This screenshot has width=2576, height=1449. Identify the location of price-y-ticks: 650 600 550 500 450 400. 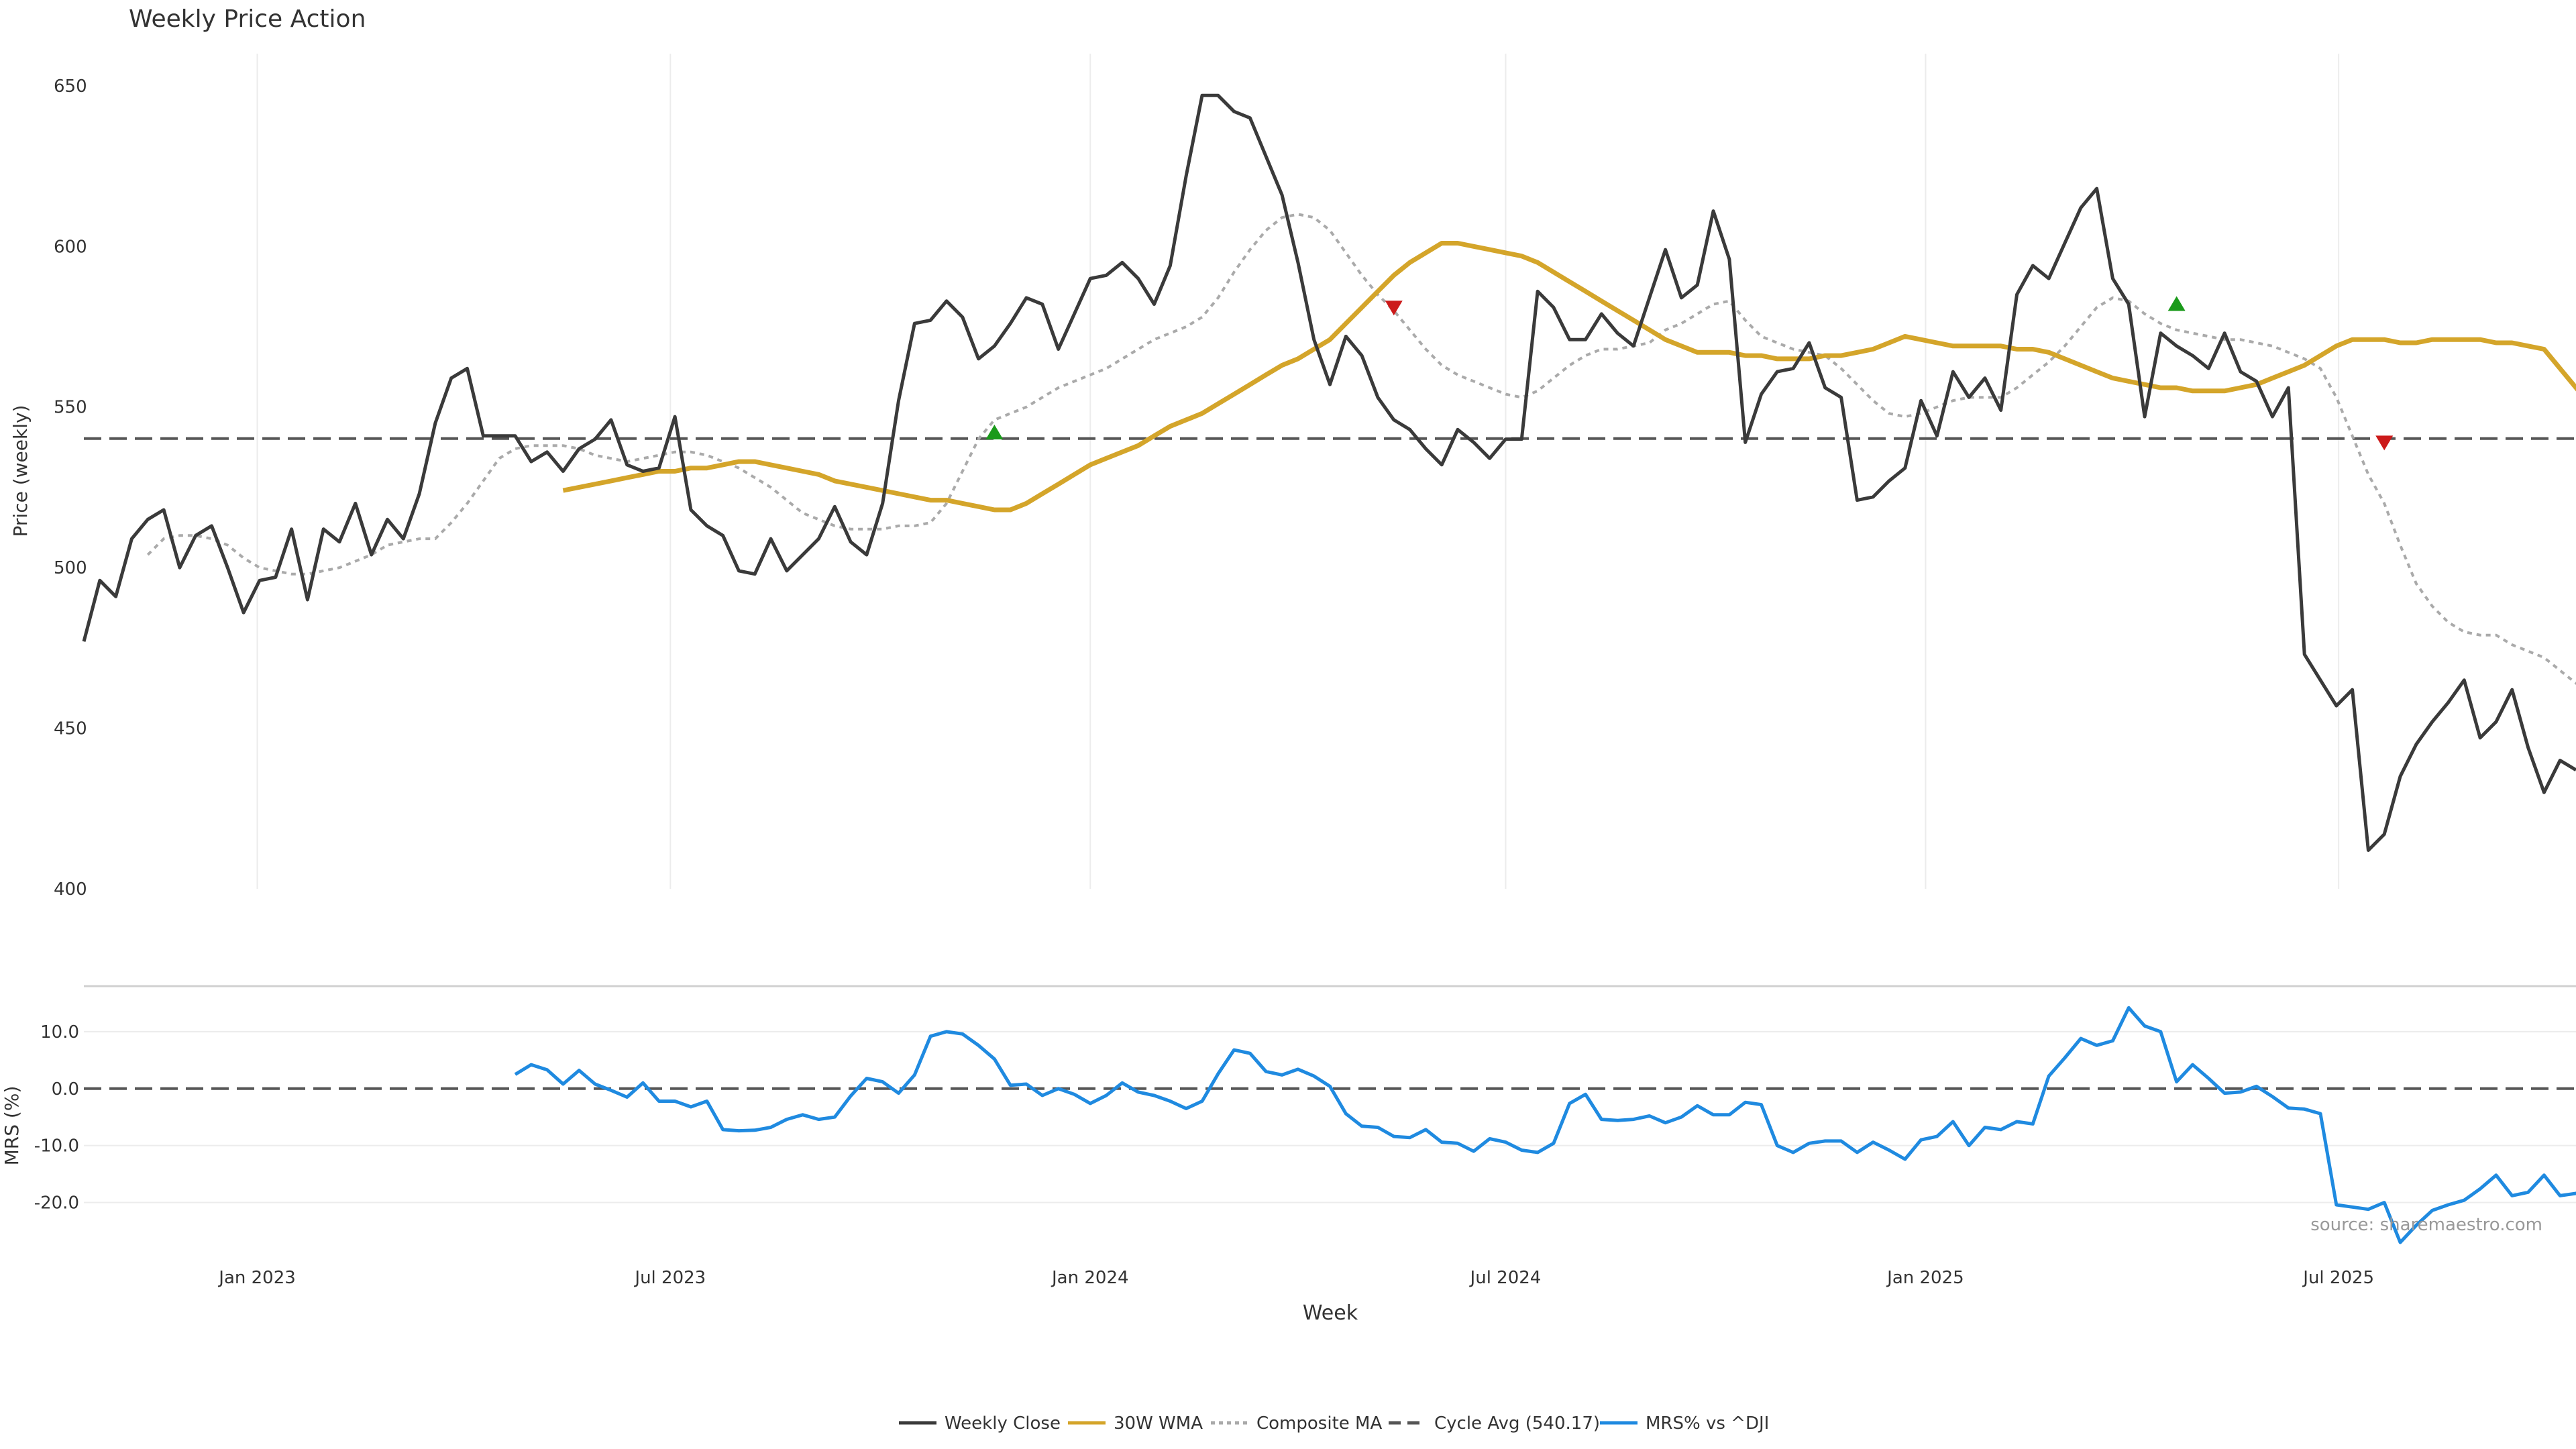
(70, 488).